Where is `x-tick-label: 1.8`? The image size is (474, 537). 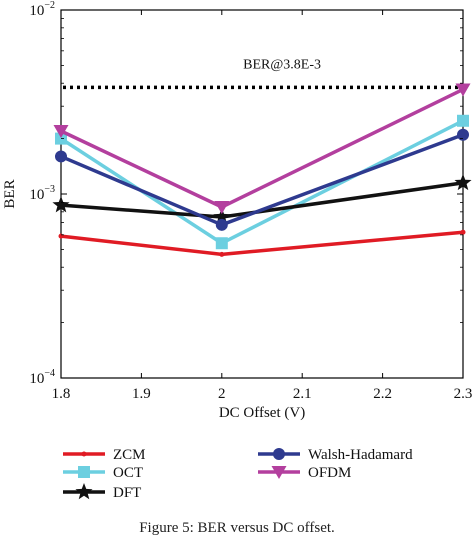 x-tick-label: 1.8 is located at coordinates (61, 394).